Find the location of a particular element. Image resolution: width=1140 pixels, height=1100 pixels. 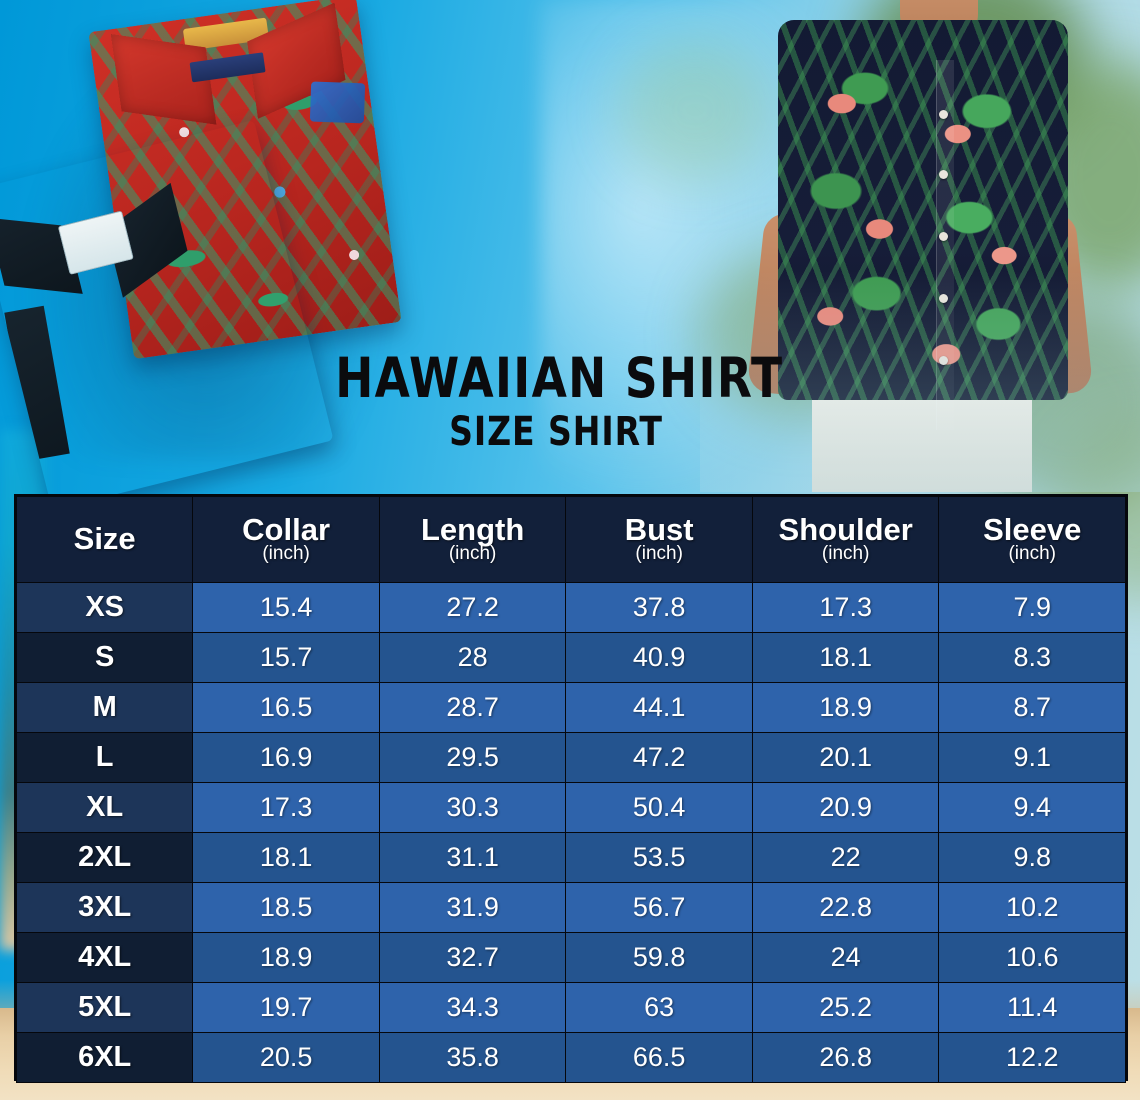

cell-sleeve: 9.4 is located at coordinates (1032, 807).